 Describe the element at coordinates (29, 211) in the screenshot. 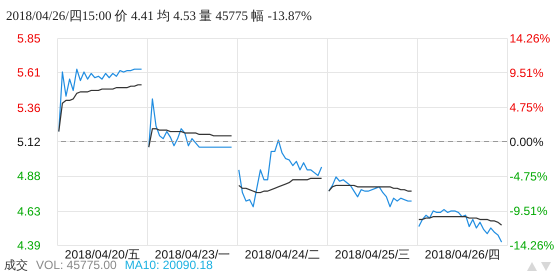

I see `y-tick-label: 4.63` at that location.